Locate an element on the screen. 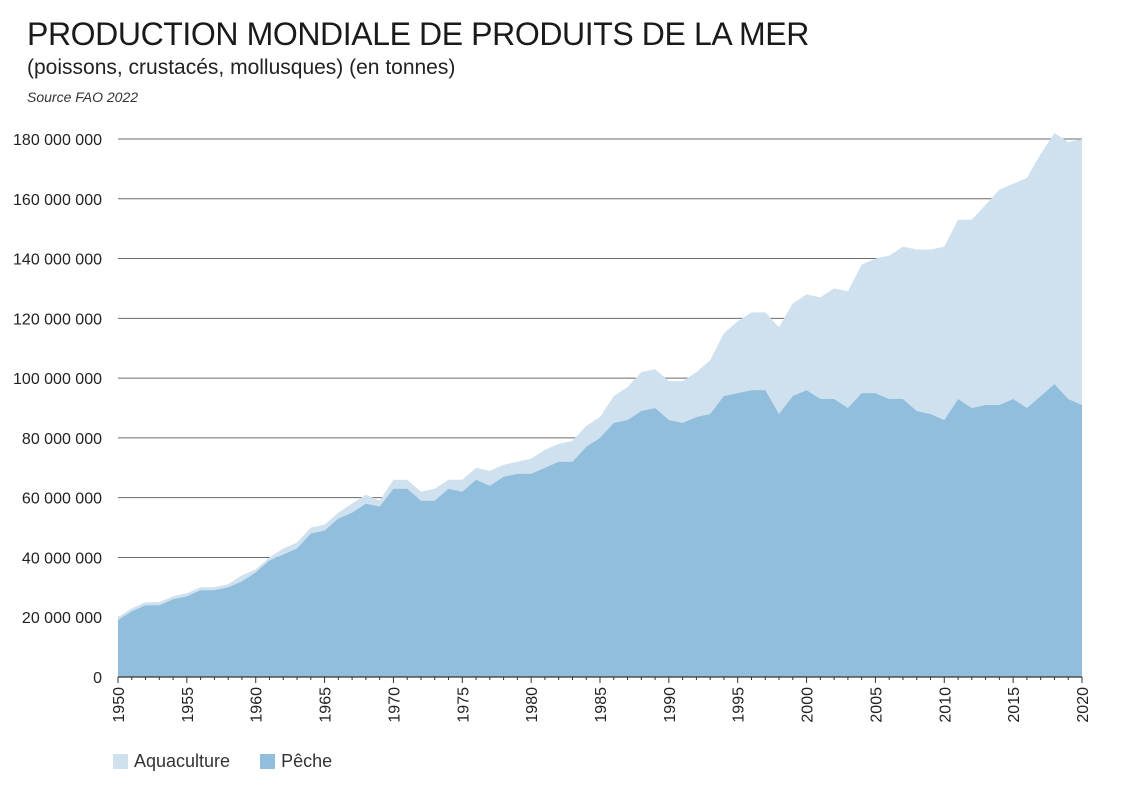 The height and width of the screenshot is (793, 1125). legend-swatch-aquaculture is located at coordinates (120, 761).